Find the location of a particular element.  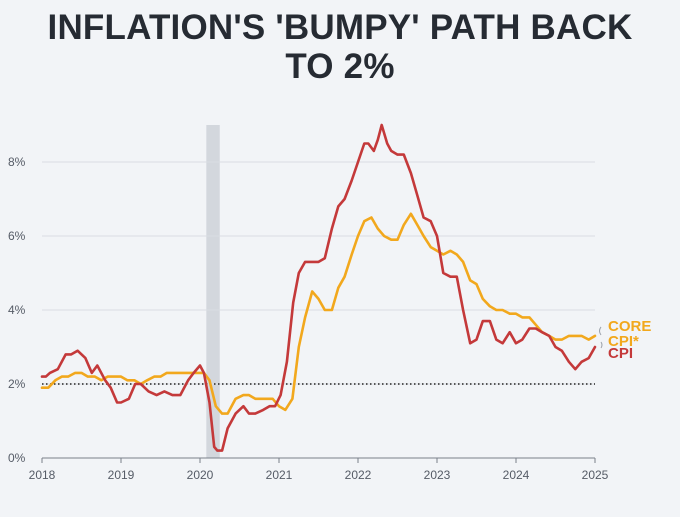

y-tick-label: 6% is located at coordinates (17, 236).